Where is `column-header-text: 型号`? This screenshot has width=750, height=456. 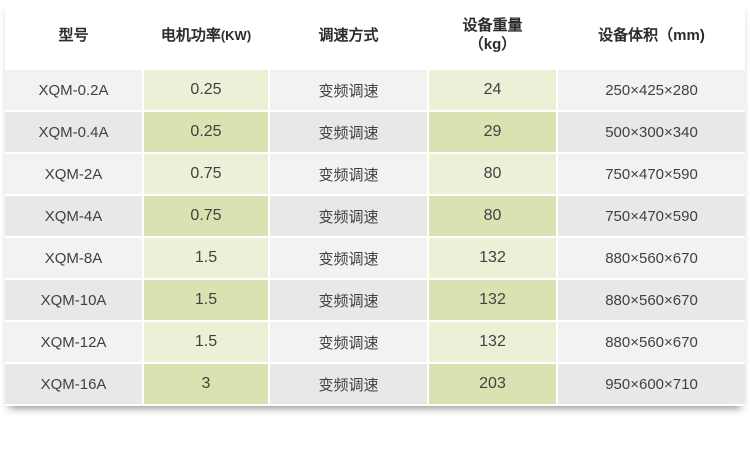 column-header-text: 型号 is located at coordinates (73, 35).